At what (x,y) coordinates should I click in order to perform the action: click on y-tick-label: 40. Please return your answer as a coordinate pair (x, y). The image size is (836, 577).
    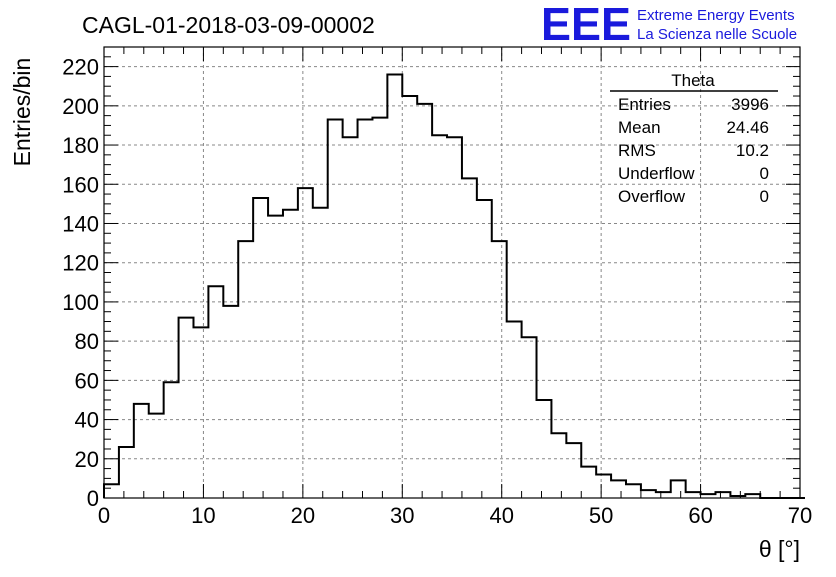
    Looking at the image, I should click on (87, 420).